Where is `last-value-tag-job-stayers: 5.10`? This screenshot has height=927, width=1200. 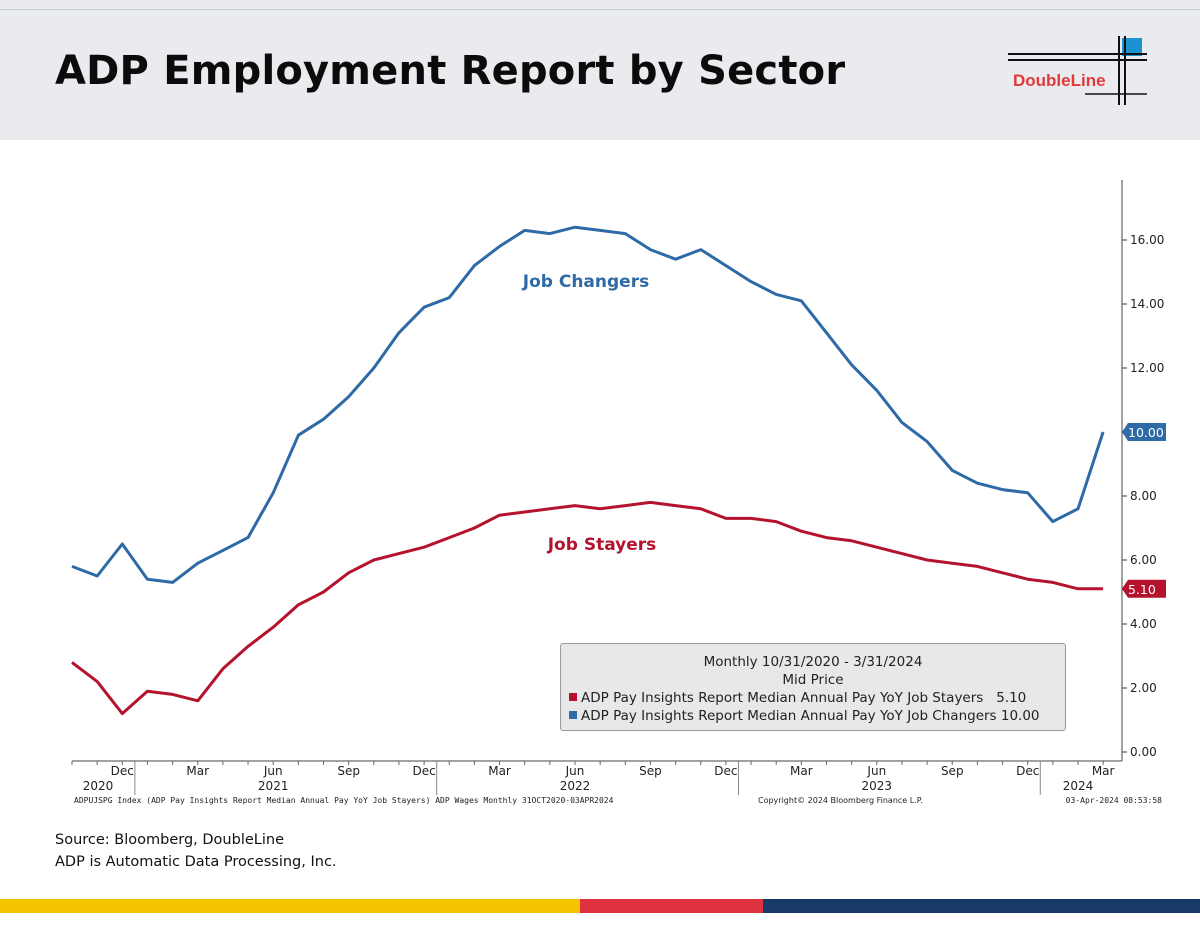
last-value-tag-job-stayers: 5.10 is located at coordinates (1144, 588).